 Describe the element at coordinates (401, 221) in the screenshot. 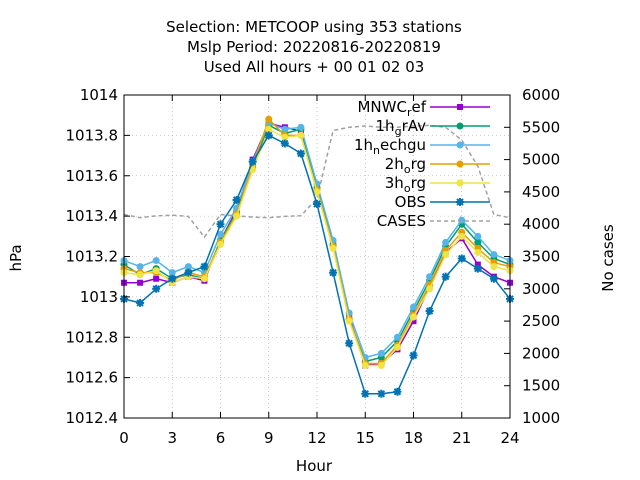

I see `legend-label: CASES` at that location.